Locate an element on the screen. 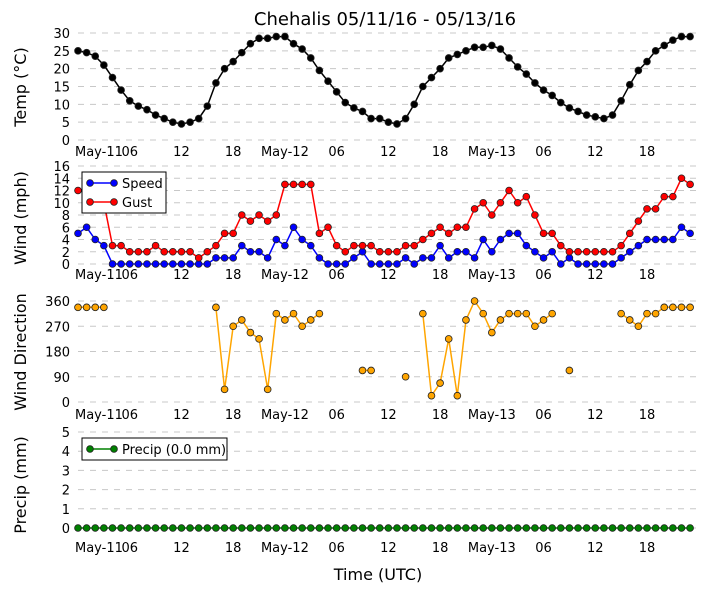 This screenshot has width=705, height=593. y-tick-label: 90 is located at coordinates (61, 378).